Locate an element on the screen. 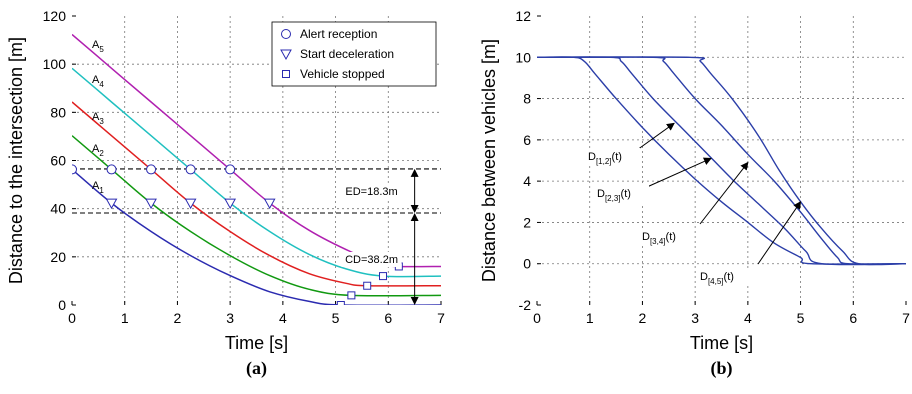 This screenshot has width=912, height=394. legend-box is located at coordinates (354, 54).